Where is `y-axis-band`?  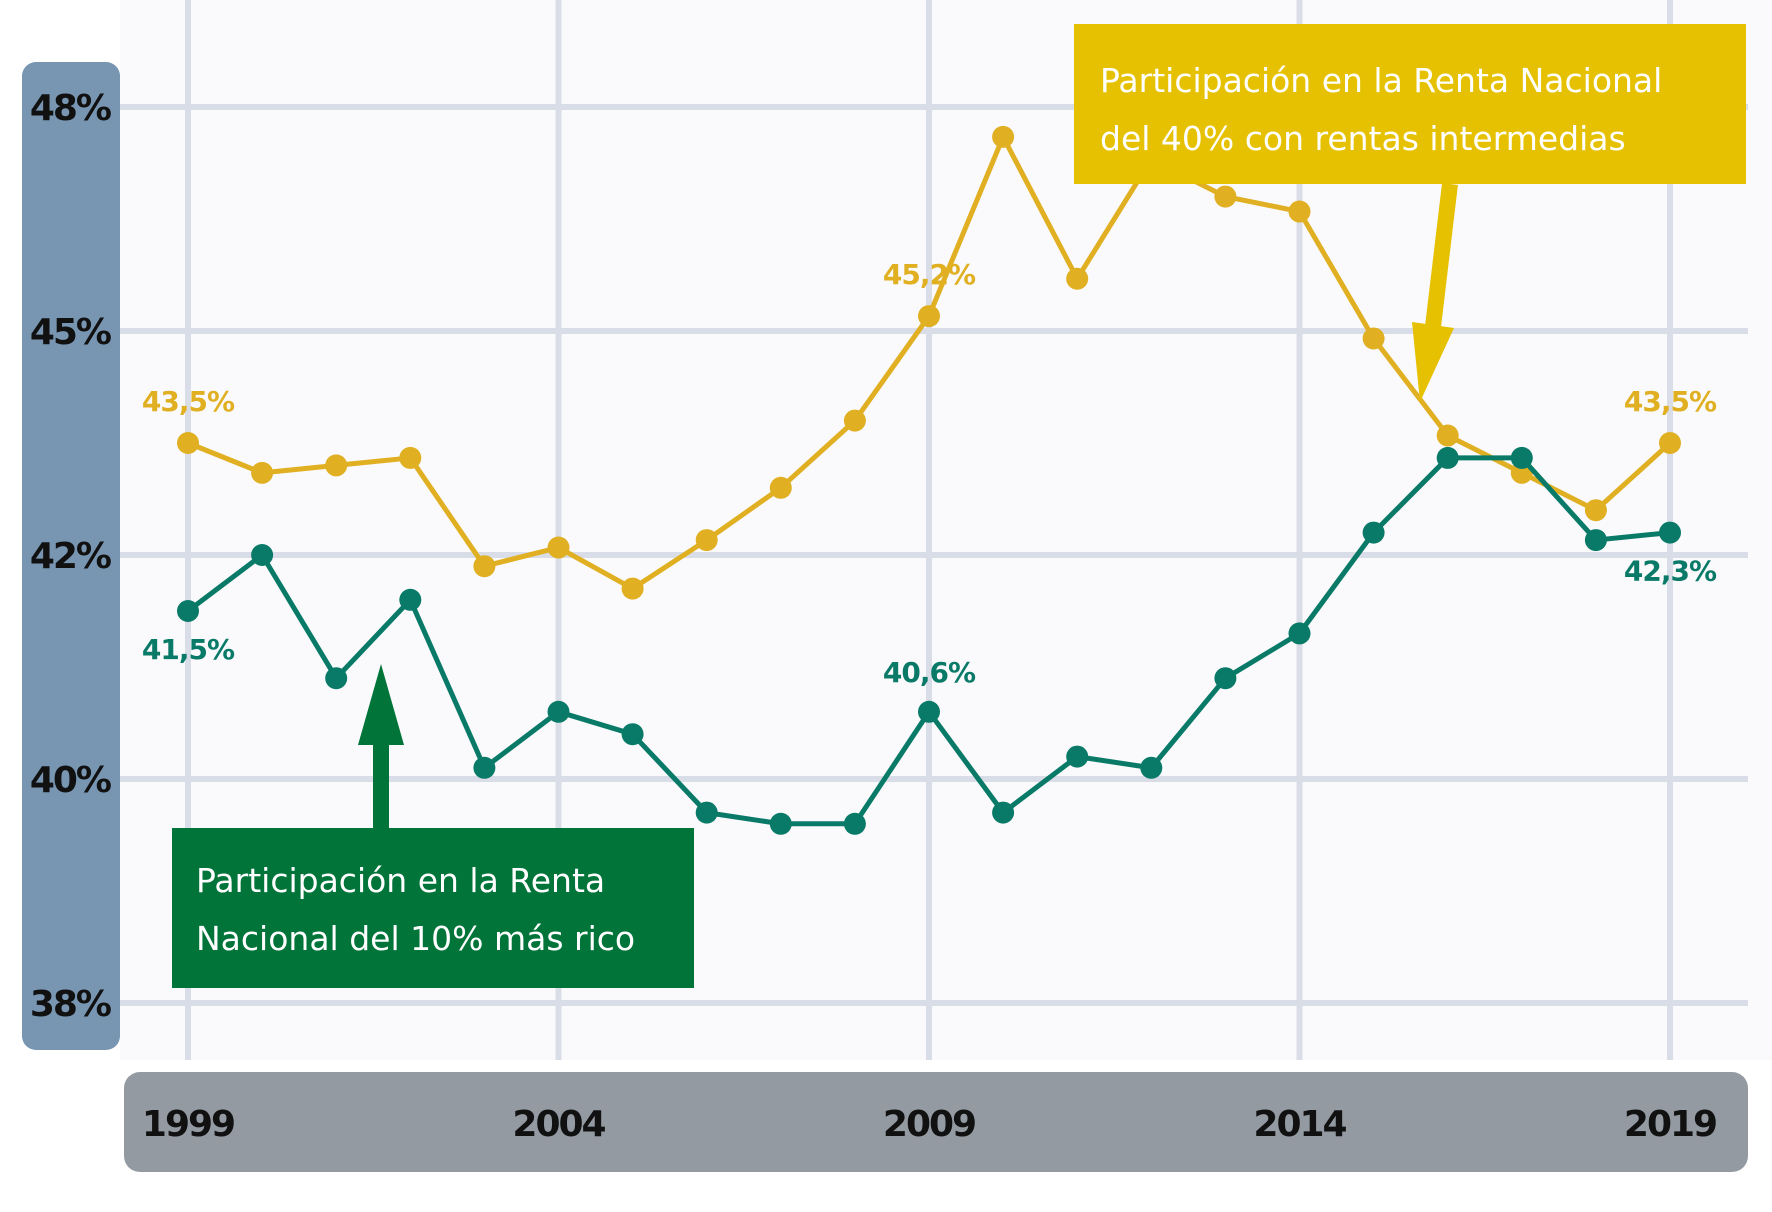
y-axis-band is located at coordinates (71, 556).